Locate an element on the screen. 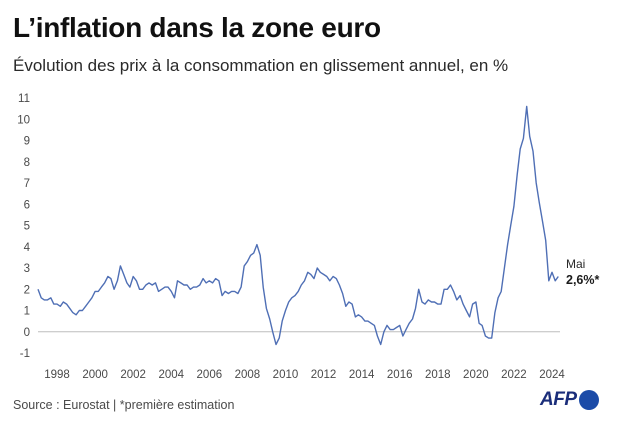 The width and height of the screenshot is (620, 426). y-tick-label: 2 is located at coordinates (27, 290).